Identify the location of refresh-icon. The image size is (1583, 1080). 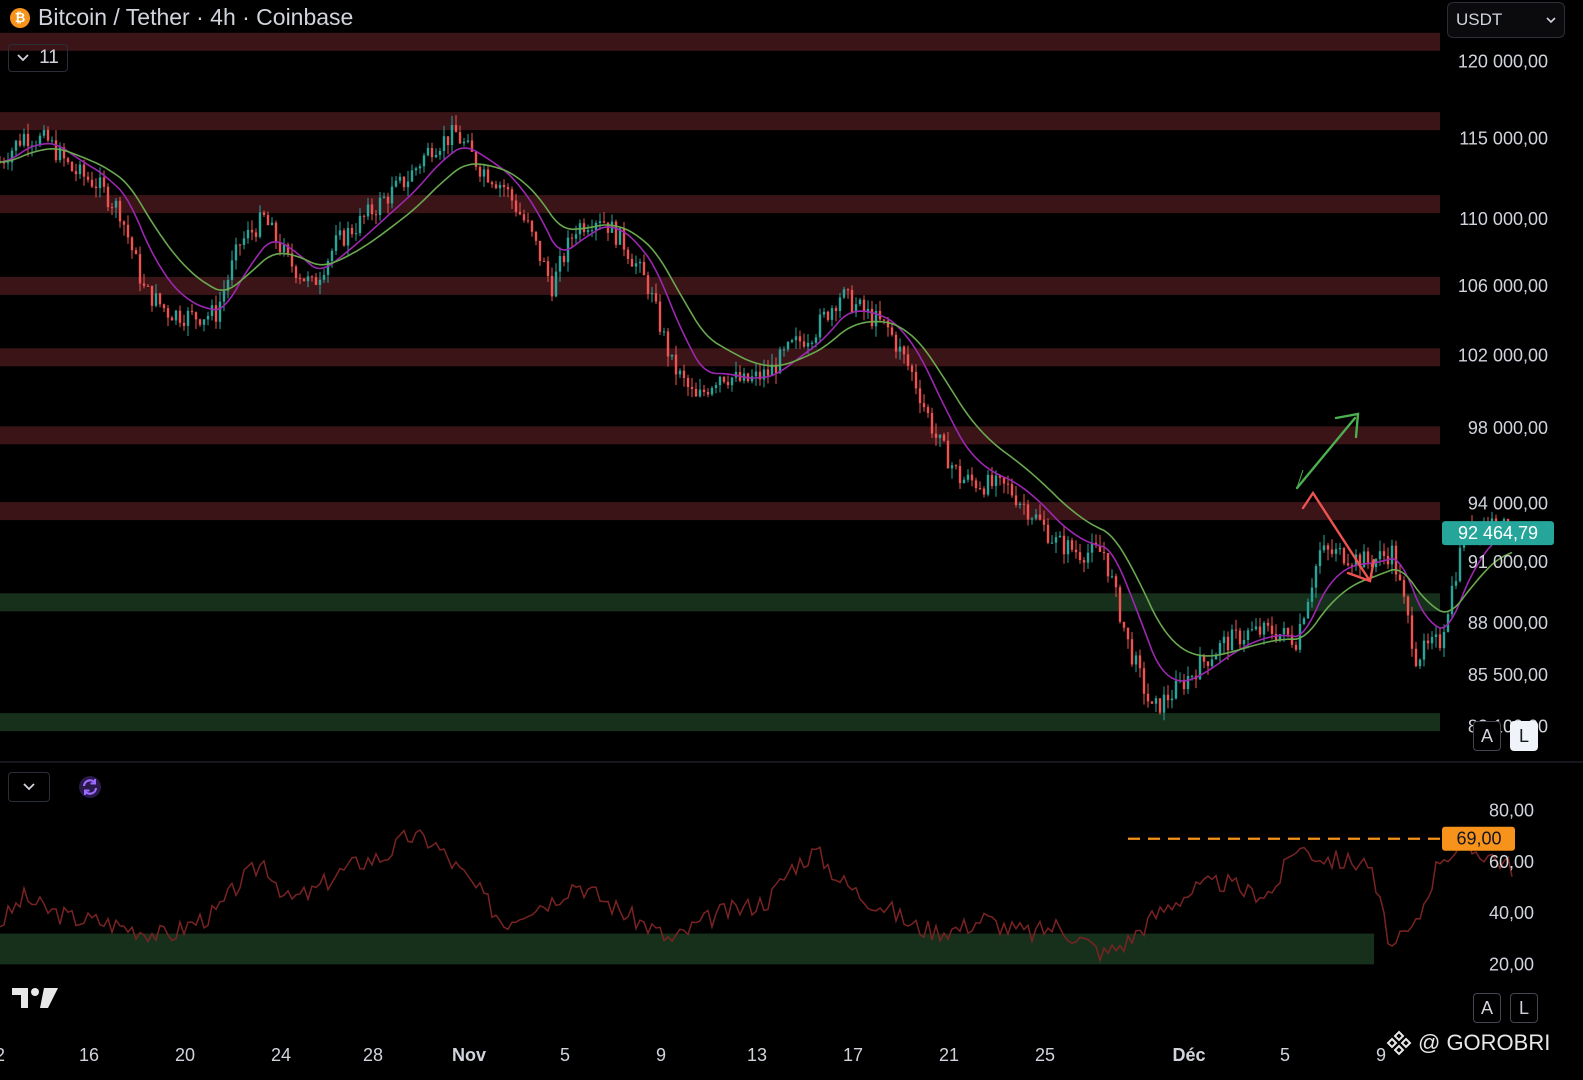
(90, 787).